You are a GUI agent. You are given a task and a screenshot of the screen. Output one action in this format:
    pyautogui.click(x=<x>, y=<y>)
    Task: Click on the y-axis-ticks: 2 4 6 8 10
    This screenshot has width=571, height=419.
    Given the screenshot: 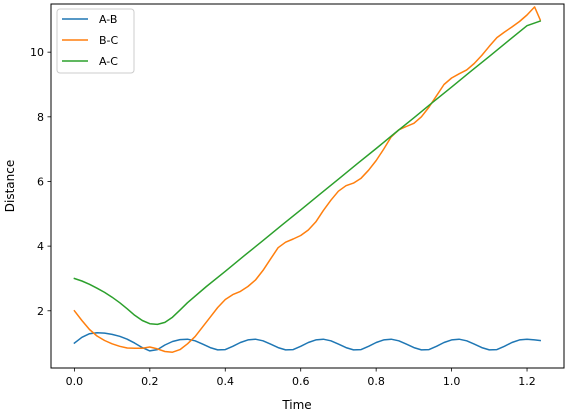 What is the action you would take?
    pyautogui.click(x=40, y=182)
    